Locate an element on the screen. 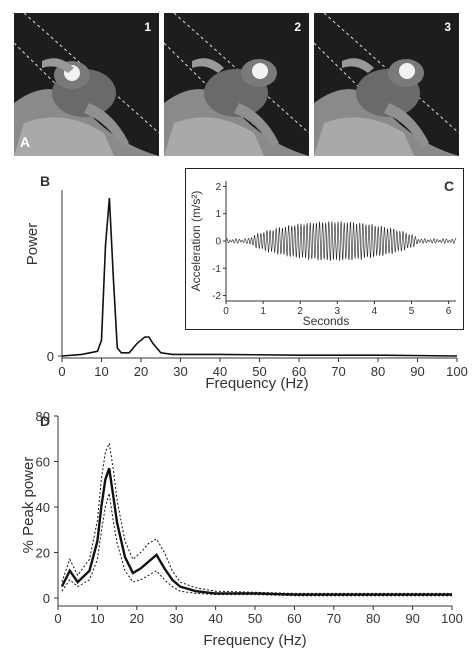 This screenshot has width=473, height=651. y-tick-label: -1 is located at coordinates (216, 269).